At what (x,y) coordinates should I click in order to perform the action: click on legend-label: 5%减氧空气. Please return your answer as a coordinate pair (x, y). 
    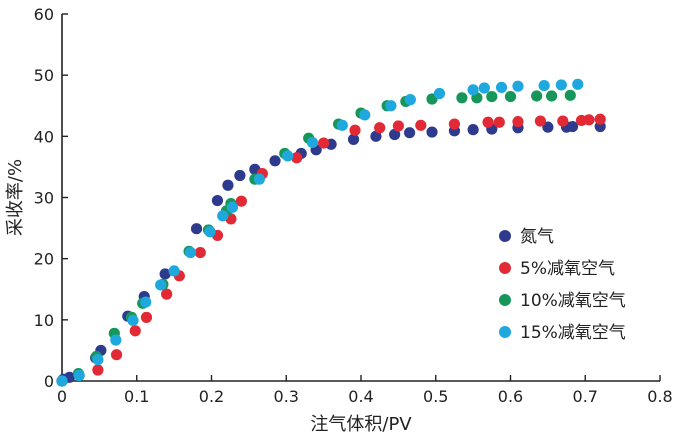
    Looking at the image, I should click on (567, 269).